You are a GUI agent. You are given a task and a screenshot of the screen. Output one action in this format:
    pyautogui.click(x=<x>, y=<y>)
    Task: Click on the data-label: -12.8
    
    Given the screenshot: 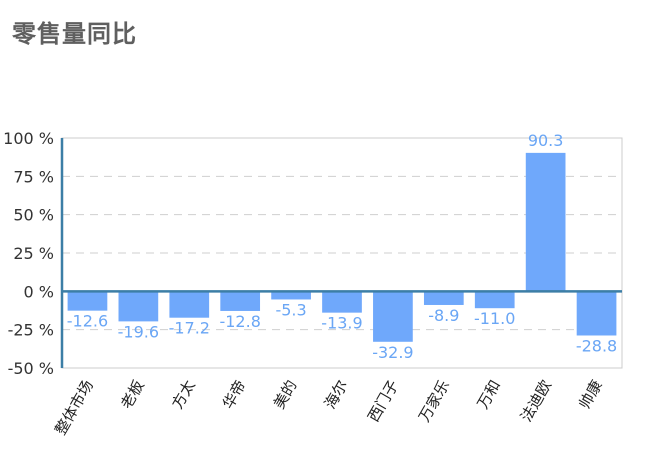 What is the action you would take?
    pyautogui.click(x=239, y=321)
    